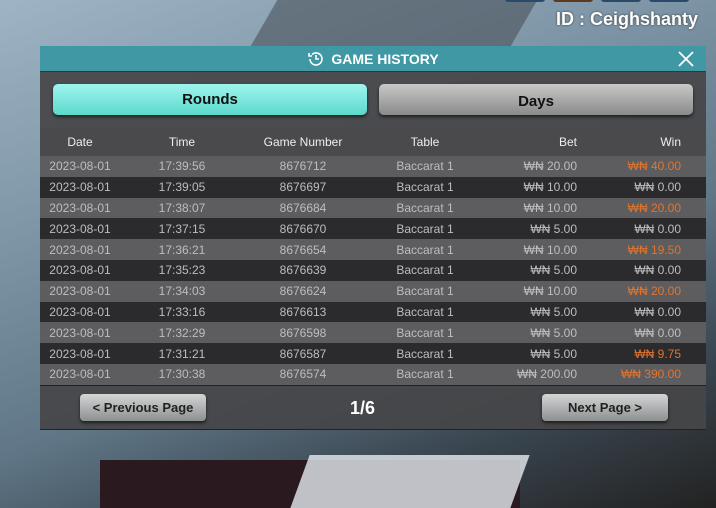 Image resolution: width=716 pixels, height=508 pixels. Describe the element at coordinates (536, 99) in the screenshot. I see `tab-days: Days` at that location.